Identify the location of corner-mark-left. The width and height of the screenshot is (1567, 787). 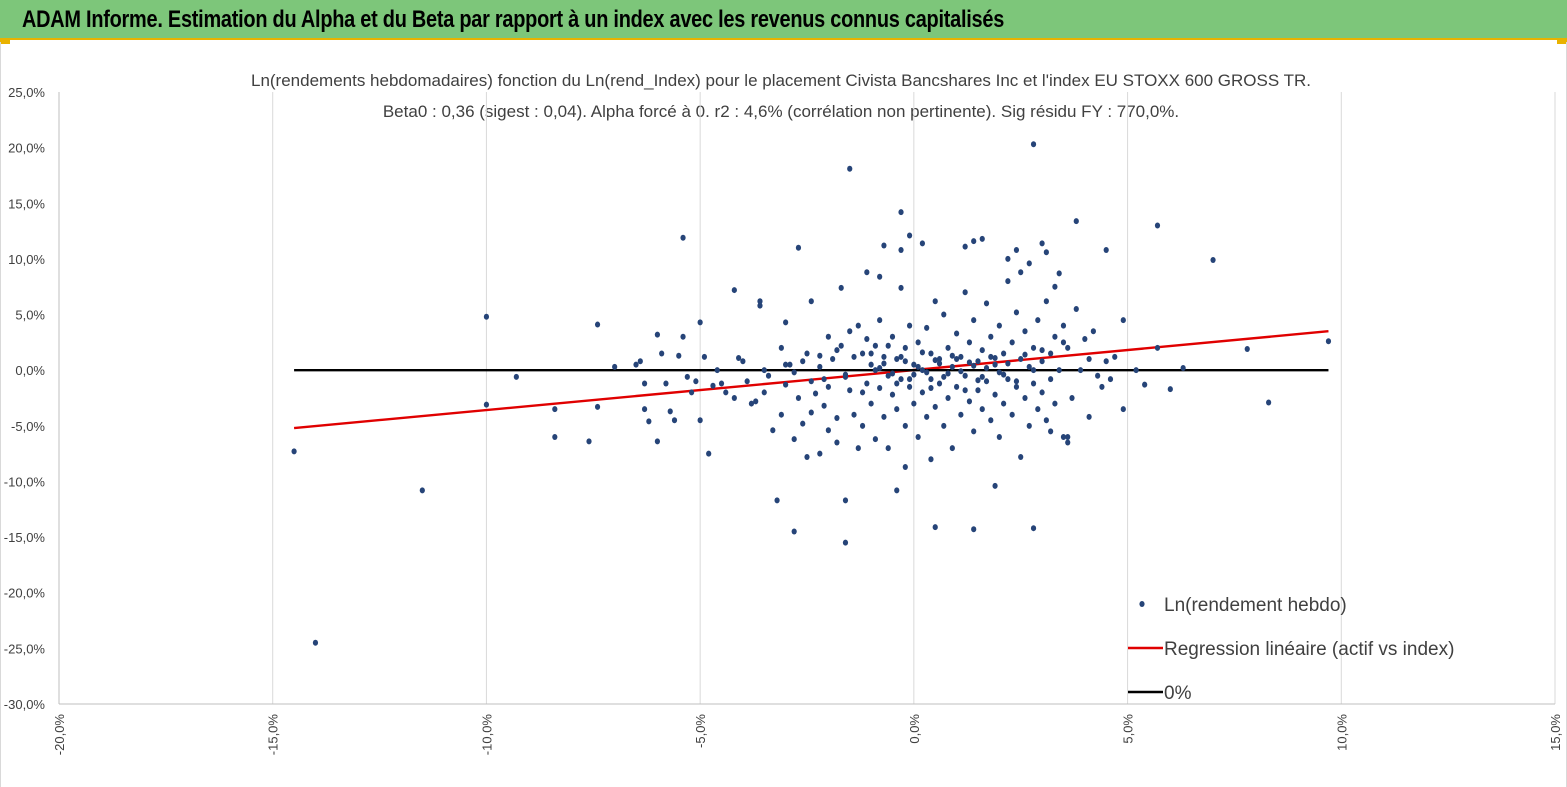
(5, 41).